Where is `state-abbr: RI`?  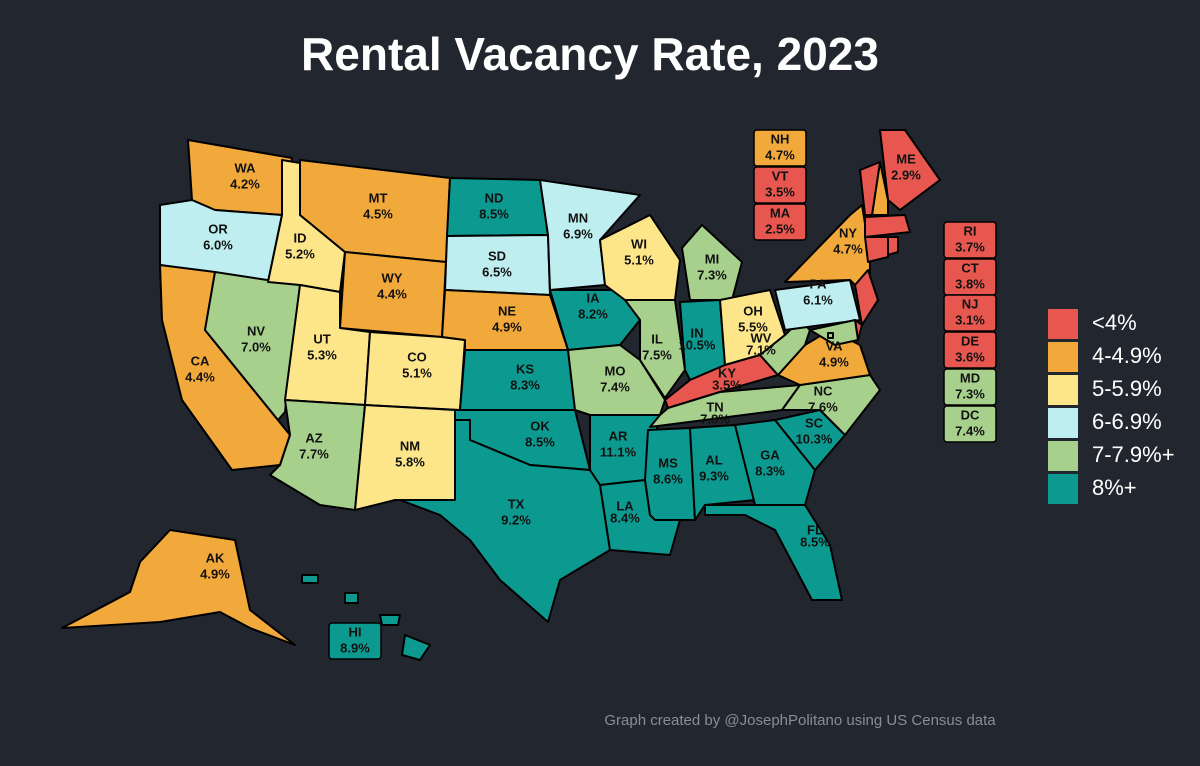
state-abbr: RI is located at coordinates (970, 230).